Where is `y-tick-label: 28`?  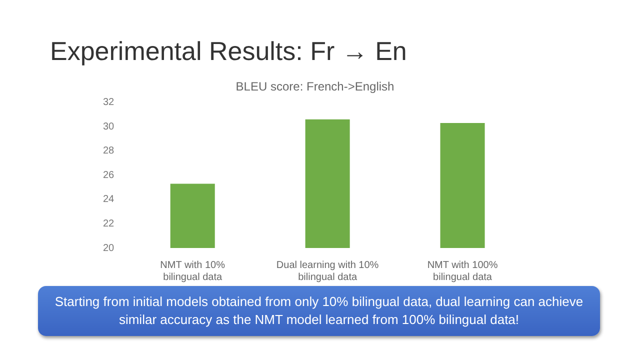
y-tick-label: 28 is located at coordinates (109, 151).